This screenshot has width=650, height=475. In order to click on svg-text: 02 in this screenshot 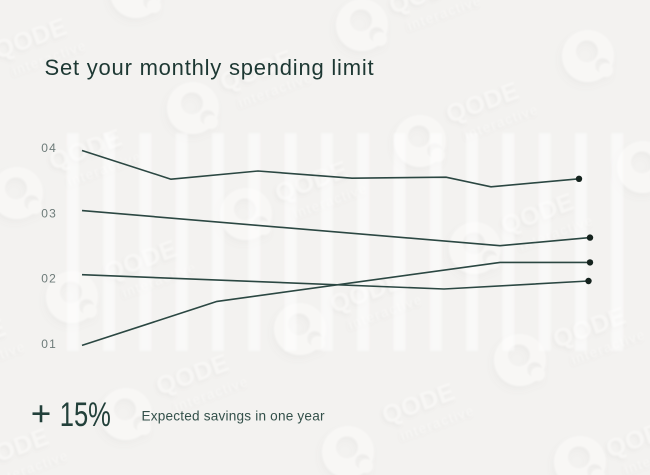, I will do `click(49, 279)`.